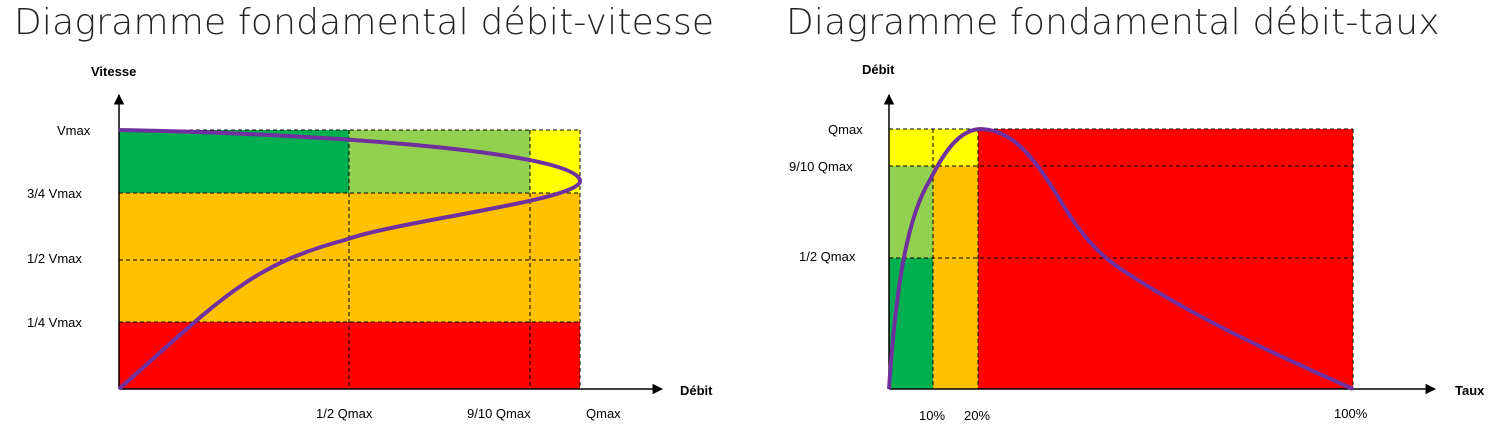 The width and height of the screenshot is (1500, 433). What do you see at coordinates (696, 390) in the screenshot?
I see `left-x-axis-label: Débit` at bounding box center [696, 390].